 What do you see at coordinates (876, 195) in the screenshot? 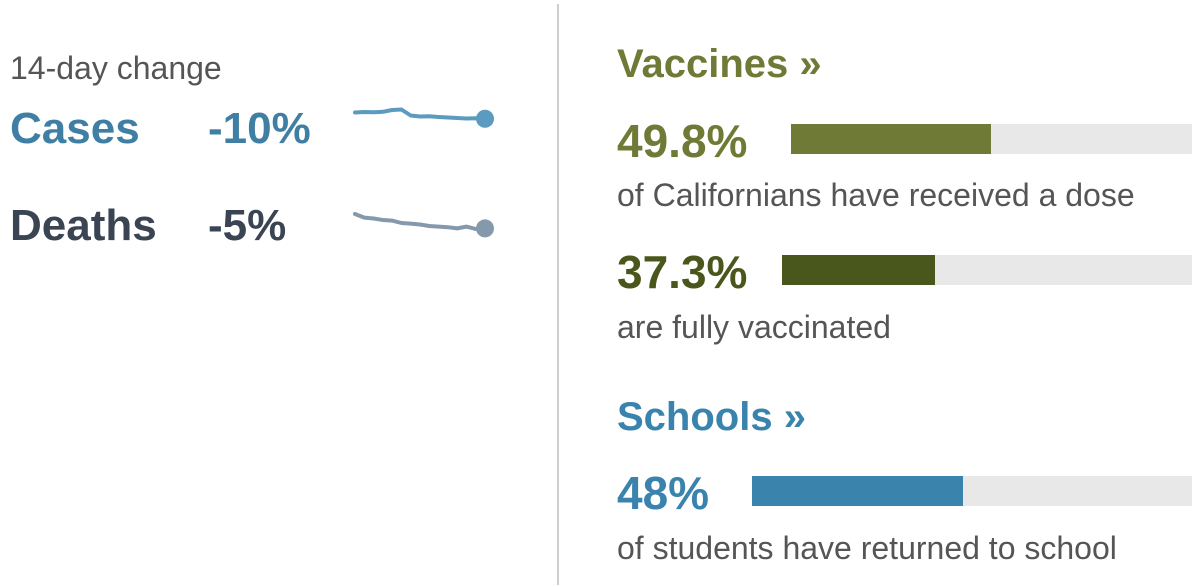
I see `dose-description: of Californians have received a dose` at bounding box center [876, 195].